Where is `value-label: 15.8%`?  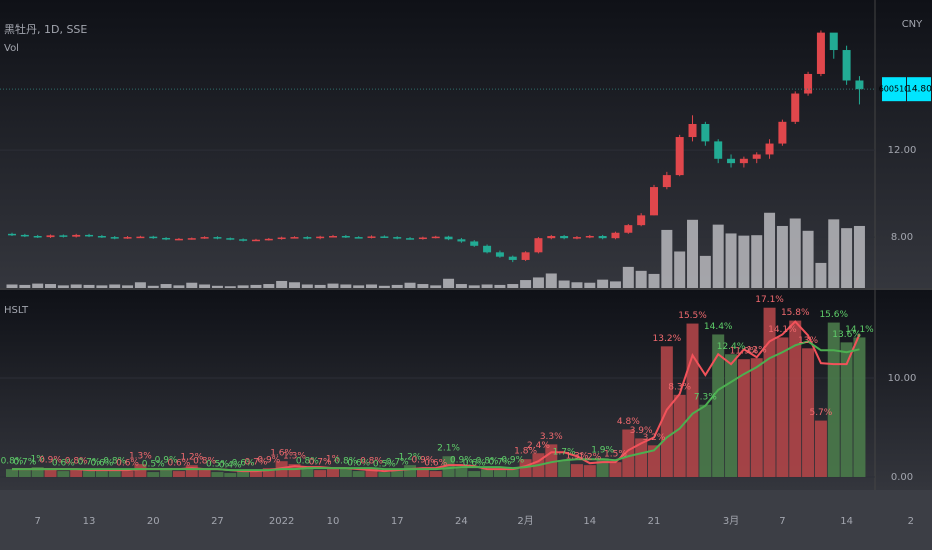 value-label: 15.8% is located at coordinates (795, 313).